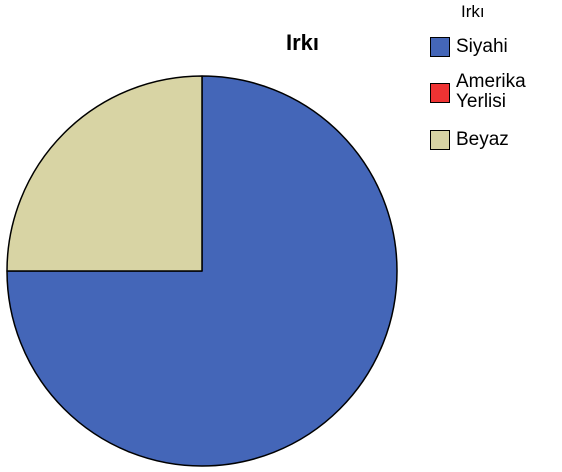 Image resolution: width=562 pixels, height=472 pixels. Describe the element at coordinates (104, 173) in the screenshot. I see `pie-slice-beyaz` at that location.